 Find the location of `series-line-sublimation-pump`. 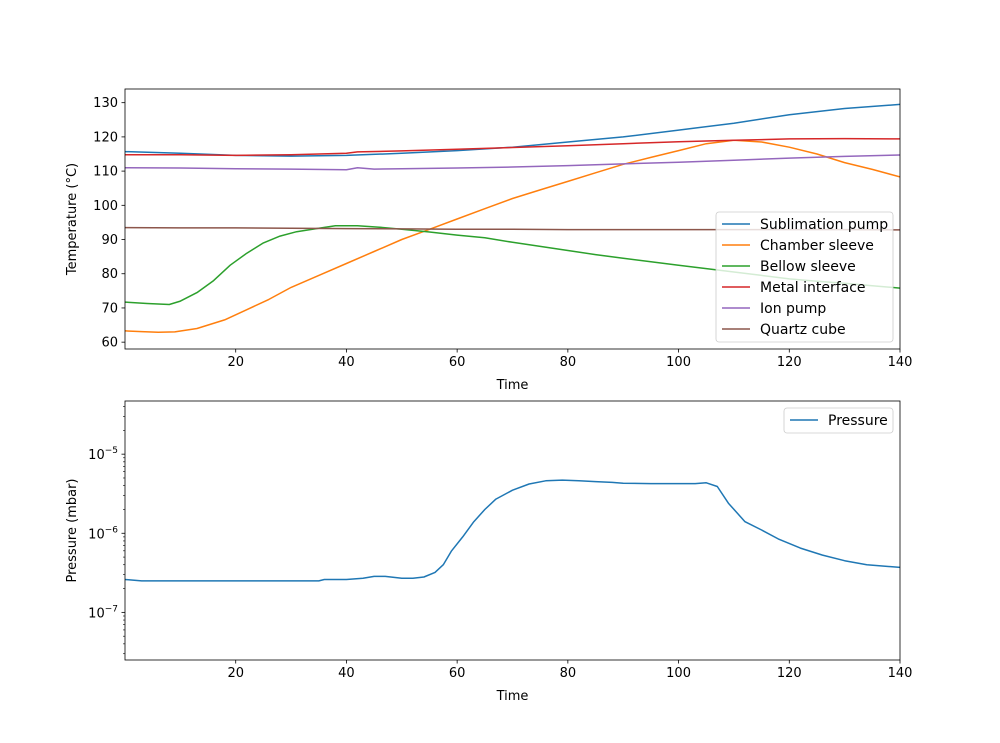

series-line-sublimation-pump is located at coordinates (512, 130).